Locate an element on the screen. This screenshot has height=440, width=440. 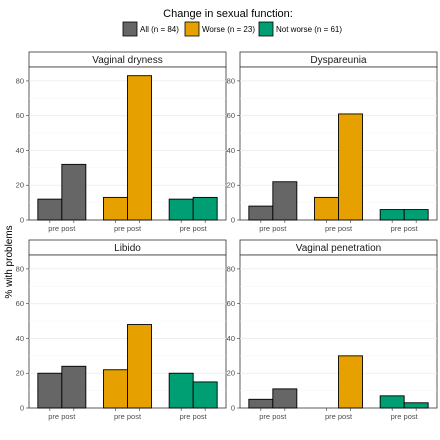
legend-title: Change in sexual function: is located at coordinates (228, 14).